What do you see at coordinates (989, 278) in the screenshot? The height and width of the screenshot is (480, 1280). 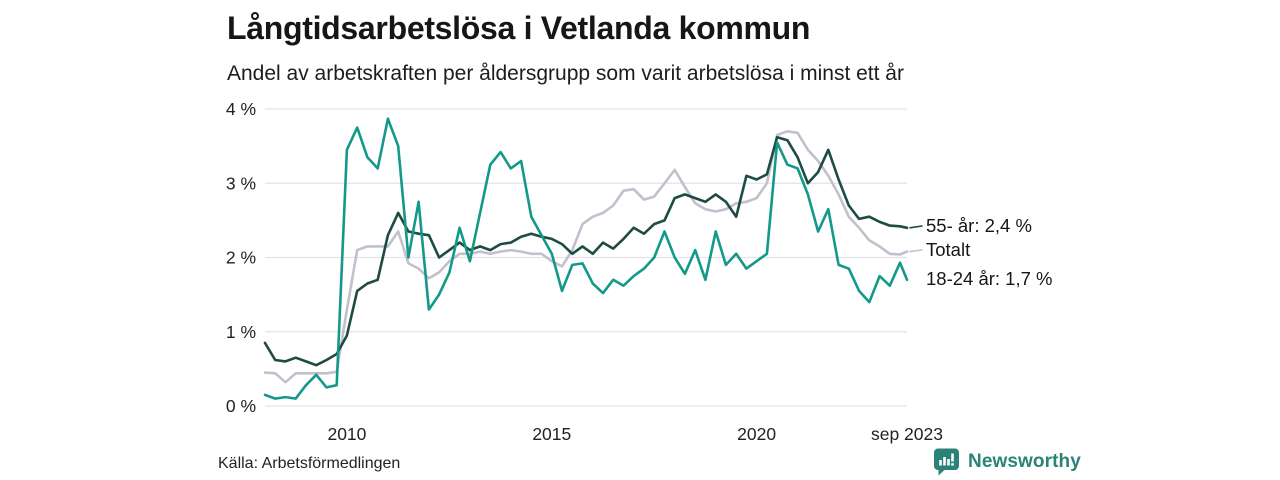 I see `series-label-18-24-ar: 18-24 år: 1,7 %` at bounding box center [989, 278].